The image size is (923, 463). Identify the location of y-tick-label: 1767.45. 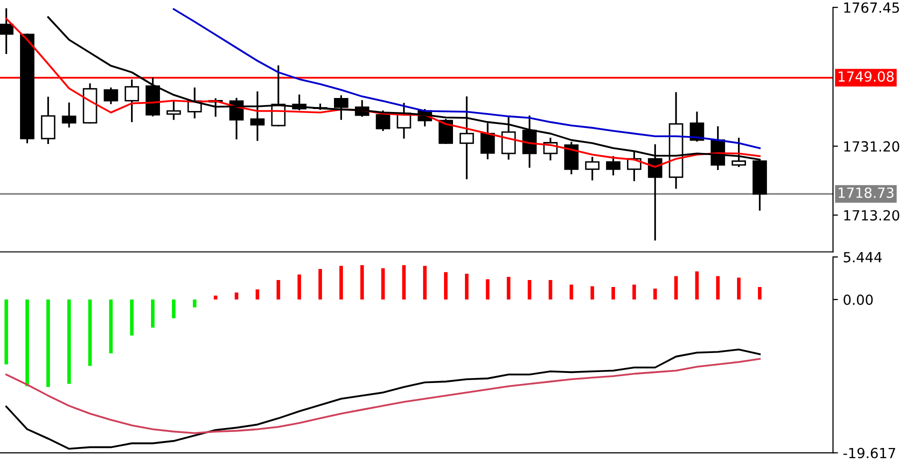
(871, 7).